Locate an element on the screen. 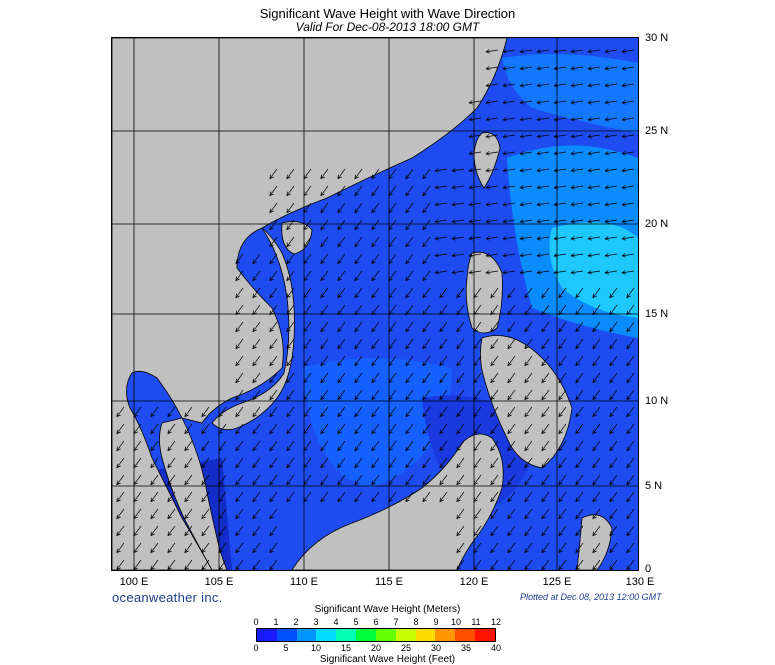 The image size is (775, 665). lon-label: 125 E is located at coordinates (557, 582).